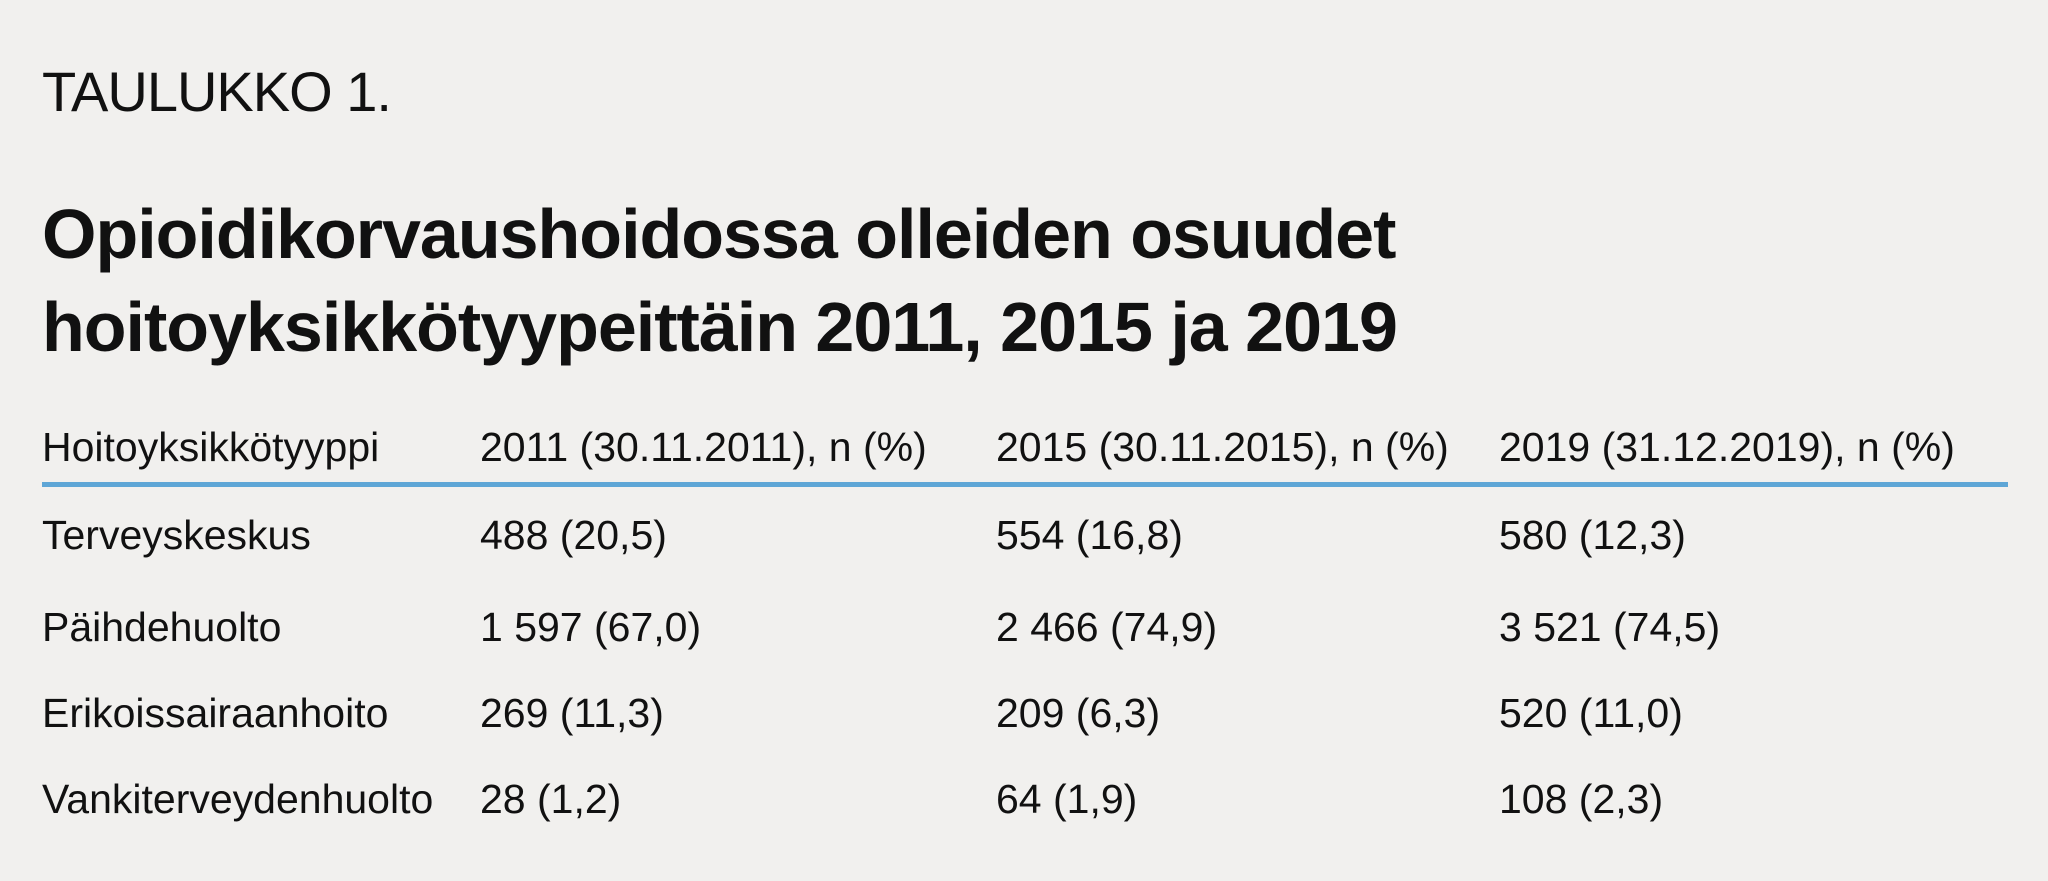 Image resolution: width=2048 pixels, height=881 pixels. What do you see at coordinates (551, 799) in the screenshot?
I see `cell-2011: 28 (1,2)` at bounding box center [551, 799].